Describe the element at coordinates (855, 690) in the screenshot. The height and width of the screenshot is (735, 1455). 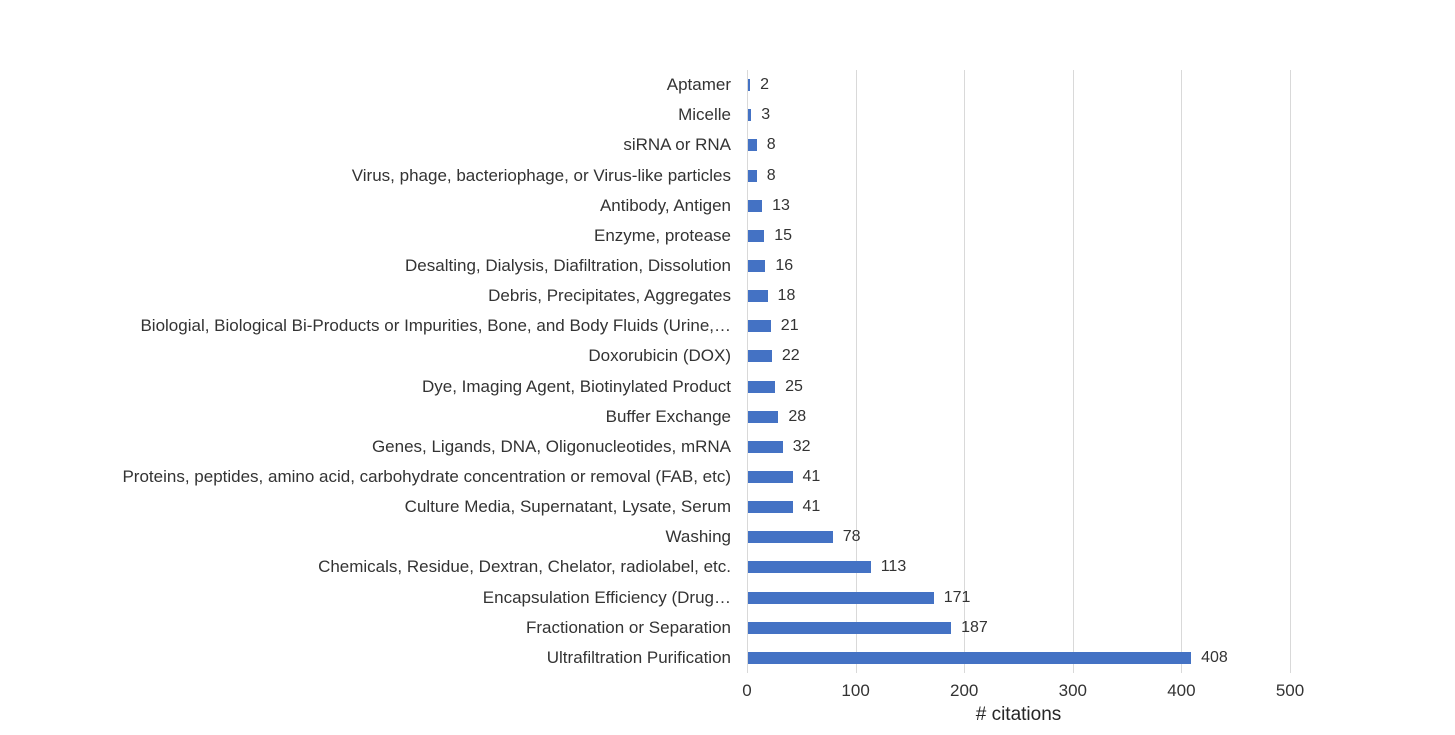
I see `x-axis-tick-label: 100` at that location.